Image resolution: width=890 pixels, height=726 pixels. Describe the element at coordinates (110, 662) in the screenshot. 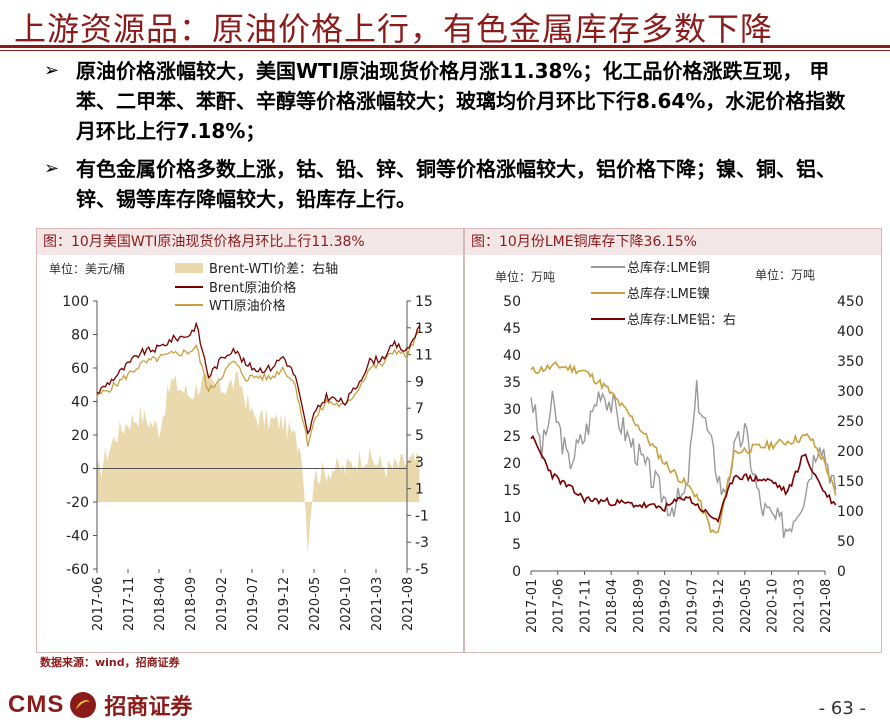

I see `data-source: 数据来源：wind，招商证券` at that location.